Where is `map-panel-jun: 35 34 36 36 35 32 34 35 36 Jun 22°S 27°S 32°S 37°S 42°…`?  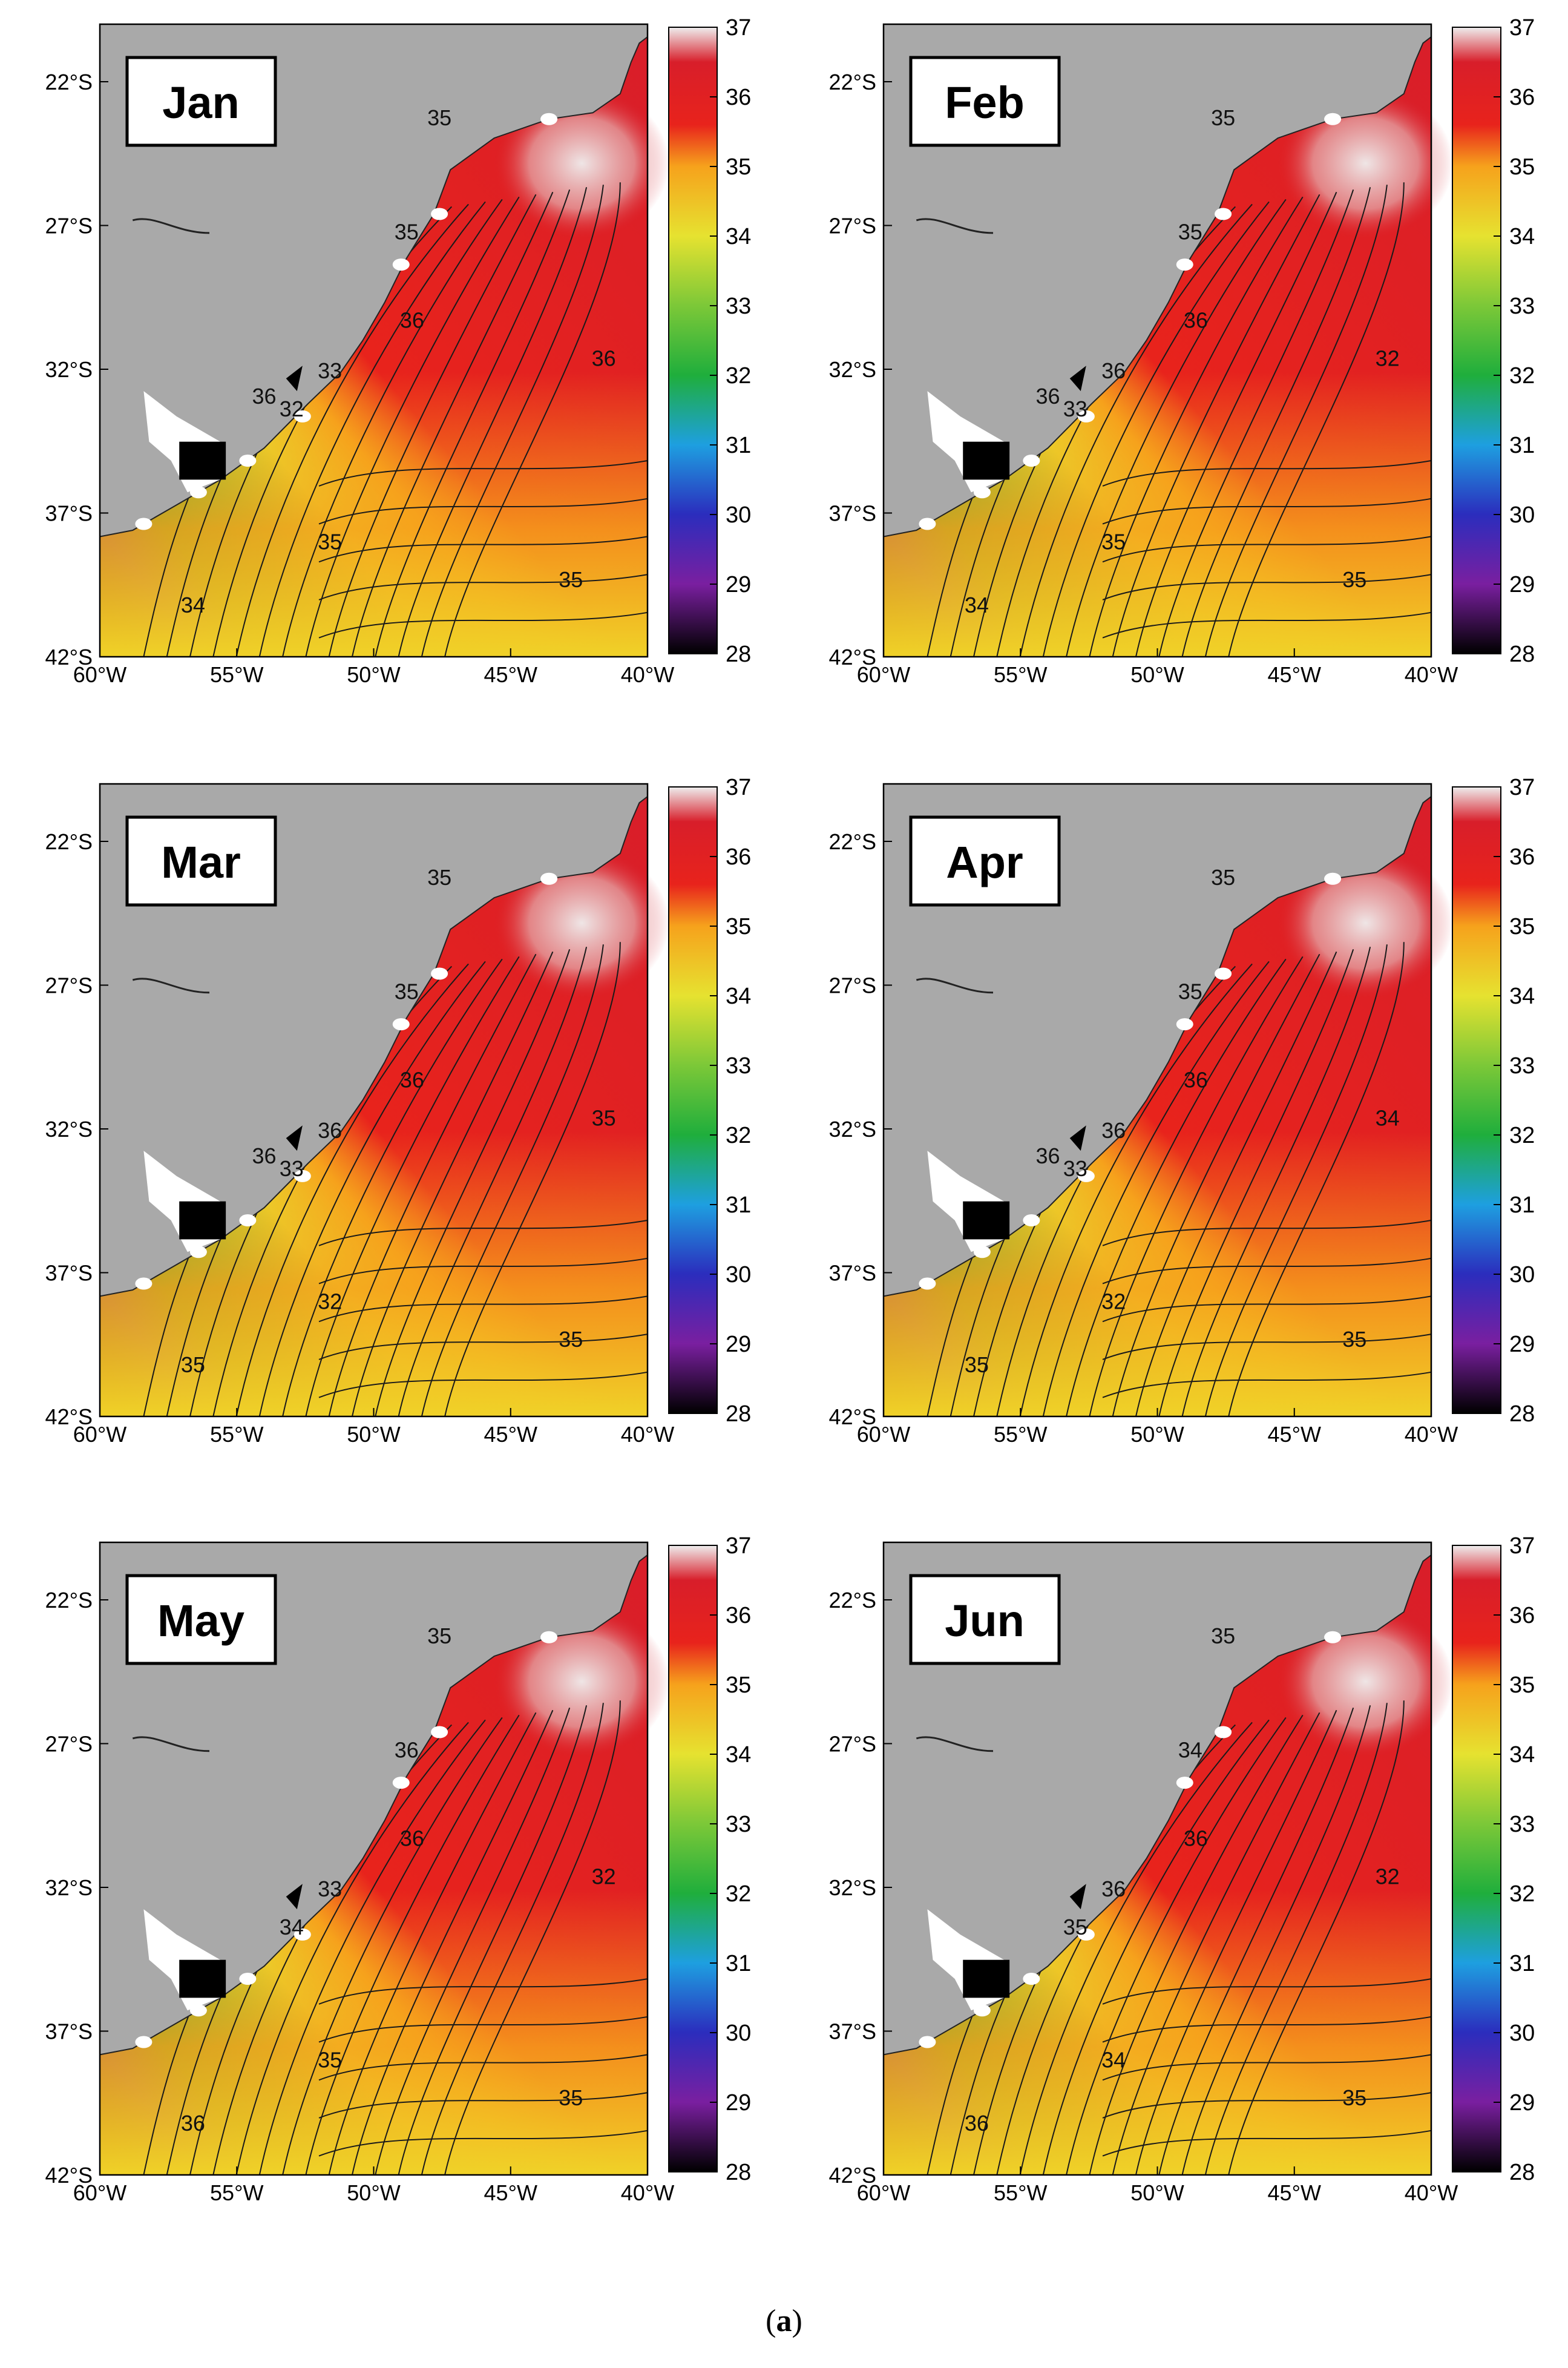
map-panel-jun: 35 34 36 36 35 32 34 35 36 Jun 22°S 27°S 32°S 37°S 42°… is located at coordinates (1182, 1869).